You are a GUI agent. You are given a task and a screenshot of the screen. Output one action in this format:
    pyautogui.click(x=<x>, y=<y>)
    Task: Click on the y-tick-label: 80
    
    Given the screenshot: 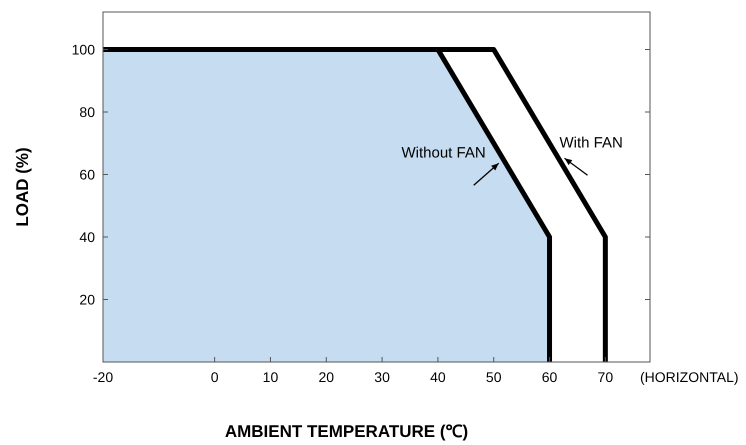 What is the action you would take?
    pyautogui.click(x=87, y=112)
    